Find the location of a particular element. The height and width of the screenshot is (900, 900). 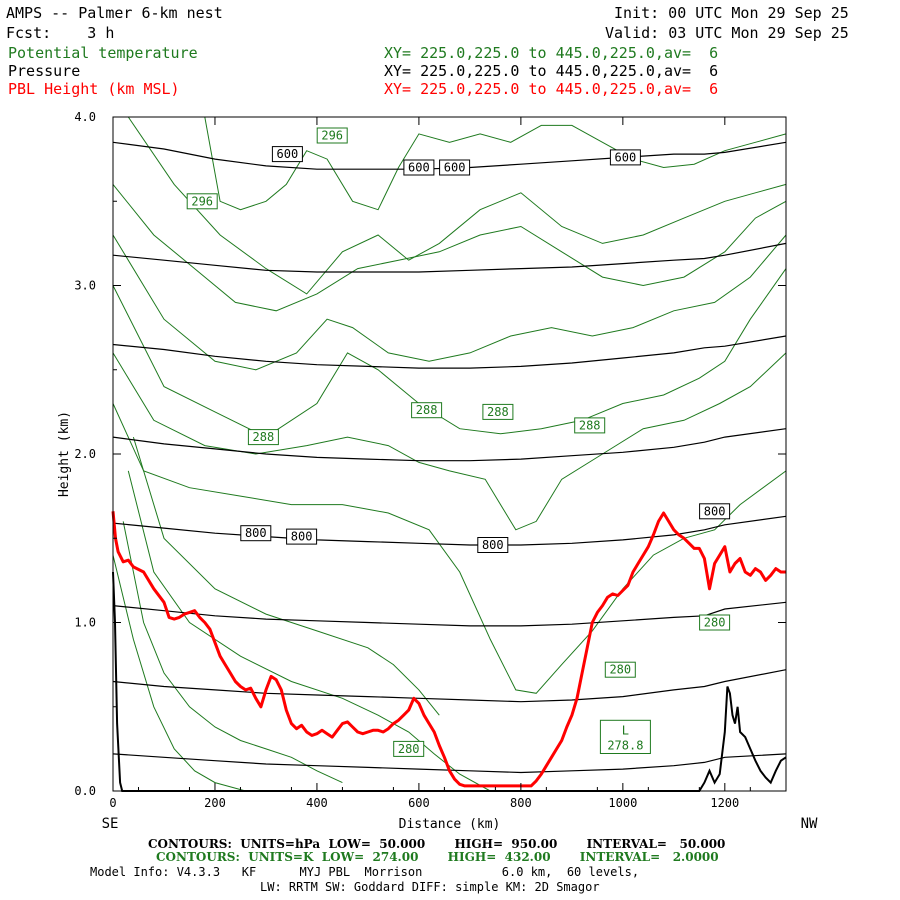

field-label-pressure: Pressure is located at coordinates (44, 71).